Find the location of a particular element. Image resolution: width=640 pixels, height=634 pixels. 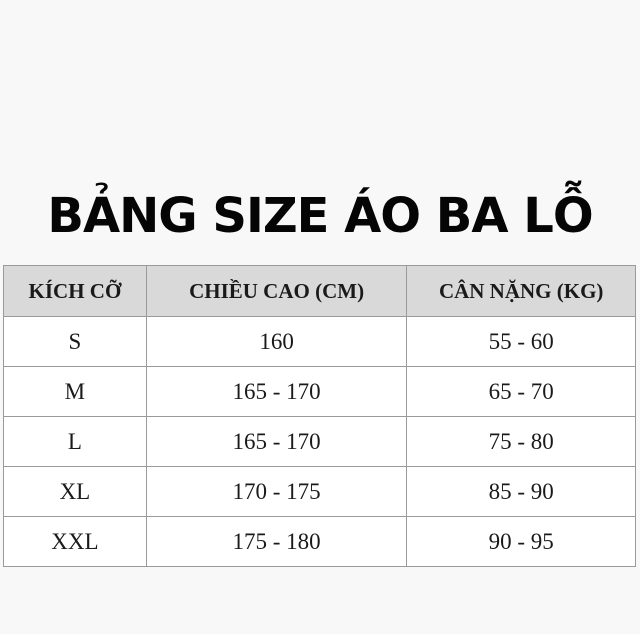

header-height: CHIỀU CAO (CM) is located at coordinates (276, 291).